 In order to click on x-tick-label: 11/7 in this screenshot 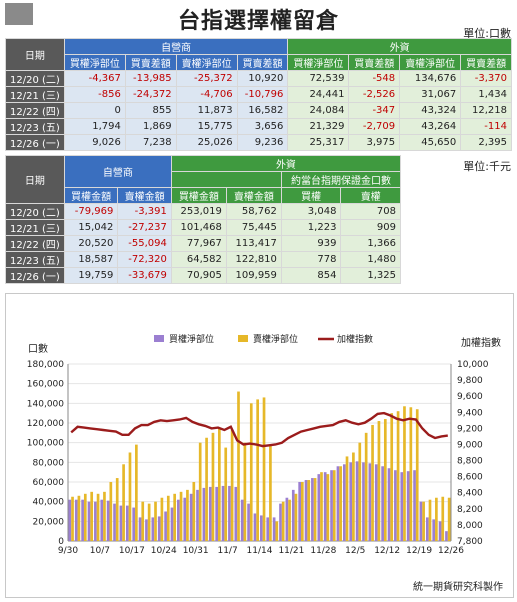, I will do `click(227, 551)`.